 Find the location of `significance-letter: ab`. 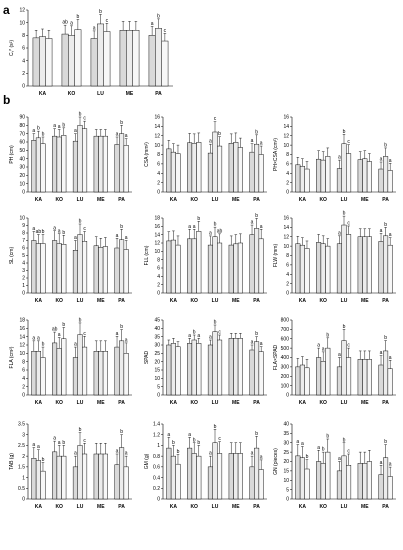

significance-letter: ab is located at coordinates (220, 231).